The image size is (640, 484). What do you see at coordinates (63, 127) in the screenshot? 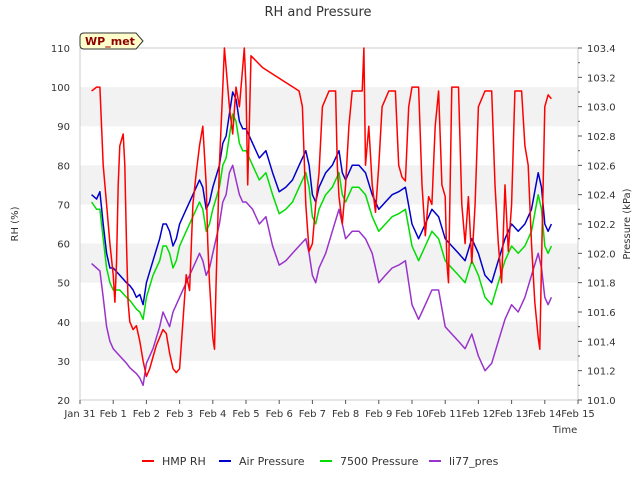
I see `y-tick-label: 90` at bounding box center [63, 127].